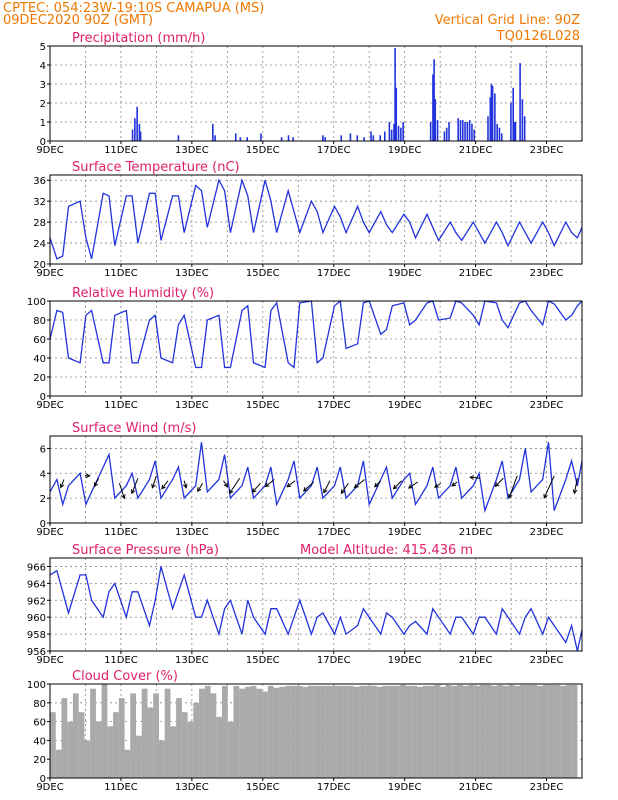  What do you see at coordinates (39, 723) in the screenshot?
I see `y-tick-label: 60` at bounding box center [39, 723].